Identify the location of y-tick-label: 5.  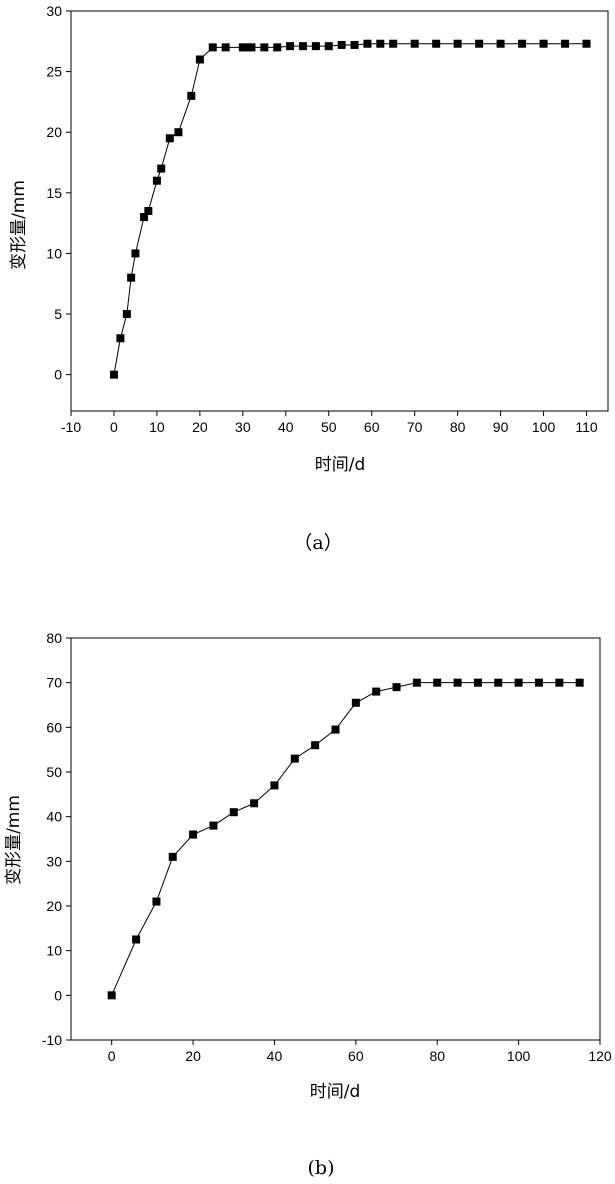
(58, 314).